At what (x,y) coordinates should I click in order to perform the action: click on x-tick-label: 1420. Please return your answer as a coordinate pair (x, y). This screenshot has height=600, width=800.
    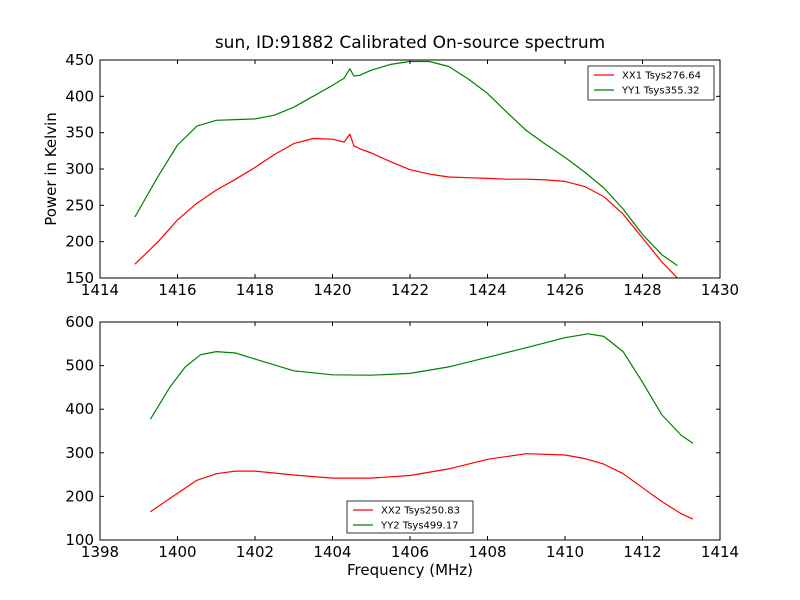
    Looking at the image, I should click on (332, 290).